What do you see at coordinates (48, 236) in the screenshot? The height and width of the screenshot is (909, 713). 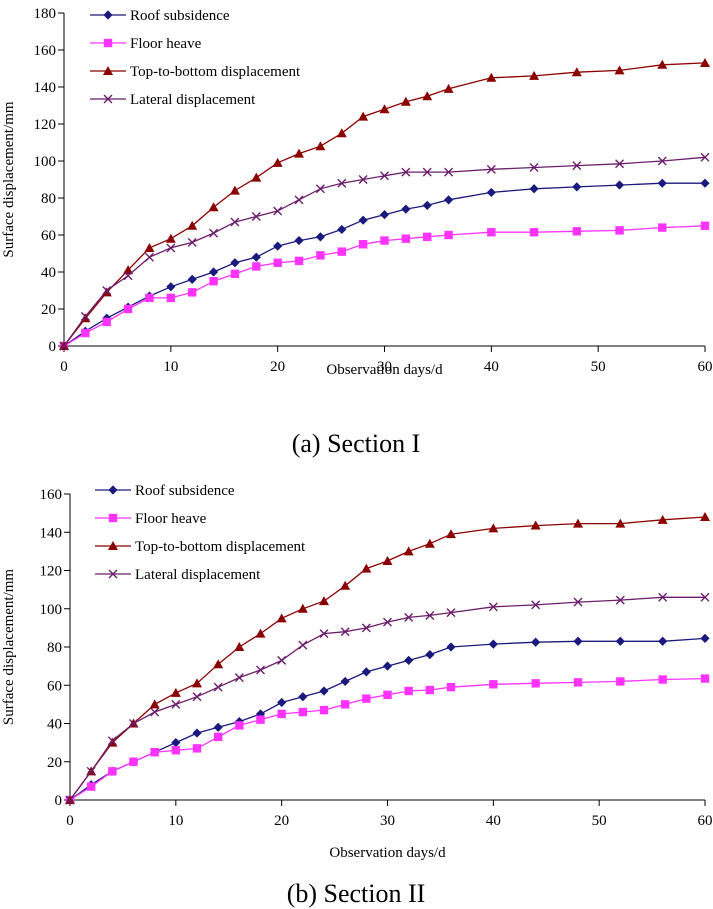 I see `y-tick-label: 60` at bounding box center [48, 236].